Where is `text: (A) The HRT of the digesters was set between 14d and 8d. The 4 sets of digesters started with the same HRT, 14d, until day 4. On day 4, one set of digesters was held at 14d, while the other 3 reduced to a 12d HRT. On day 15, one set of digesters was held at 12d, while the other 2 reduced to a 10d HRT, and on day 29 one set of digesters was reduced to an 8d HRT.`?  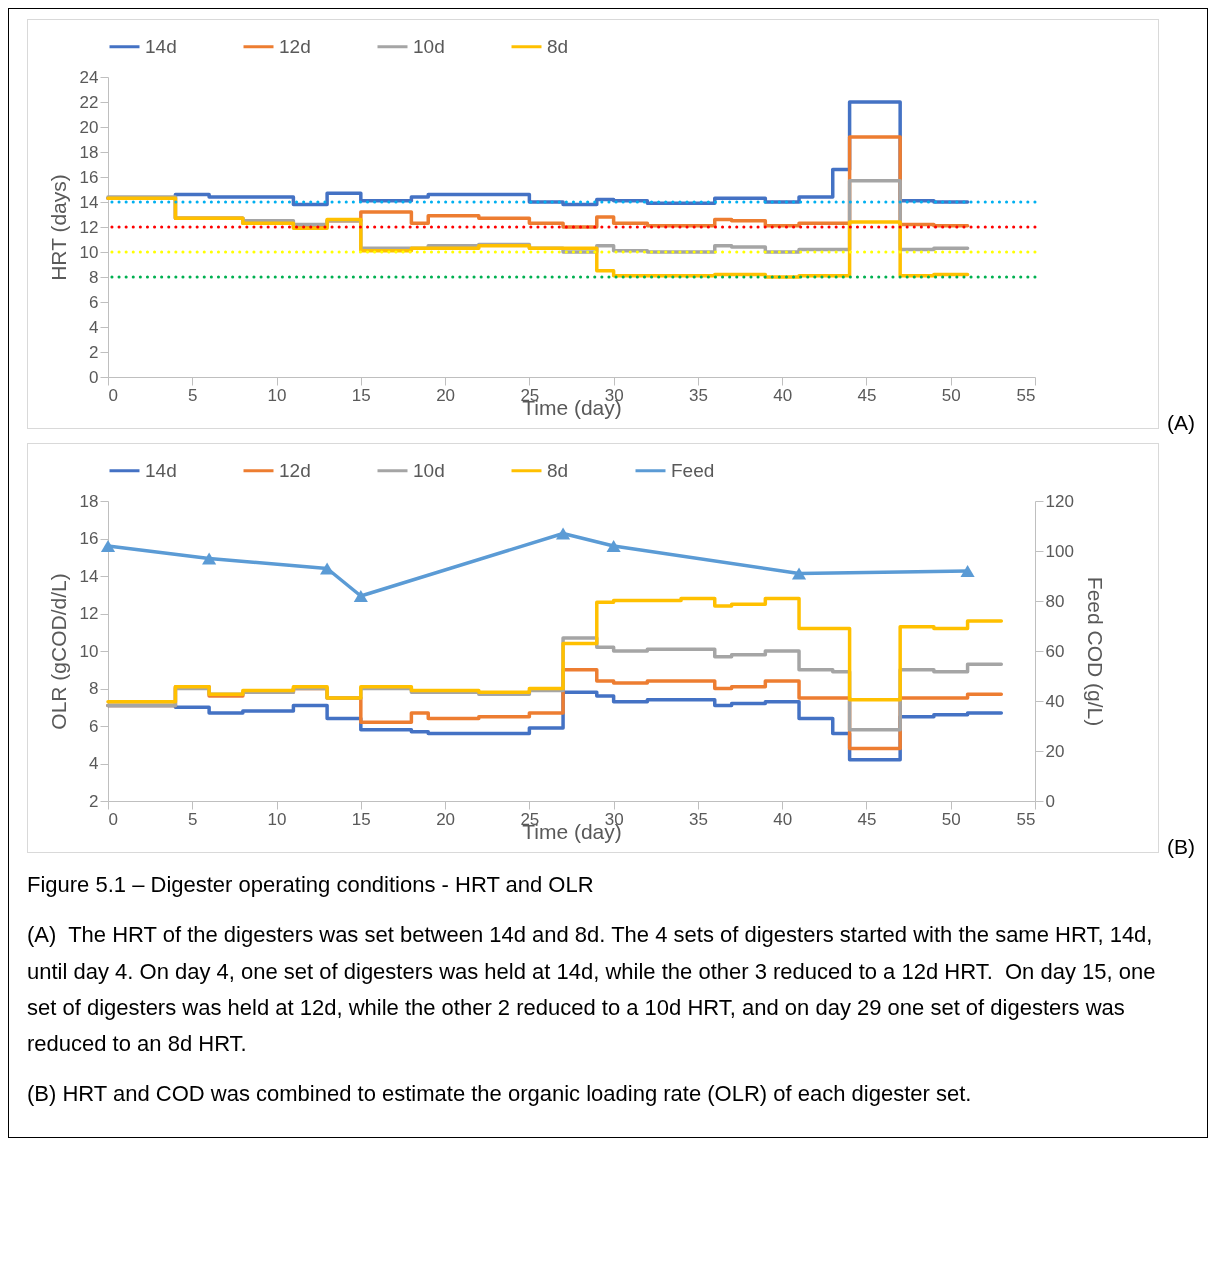
text: (A) The HRT of the digesters was set between 14d and 8d. The 4 sets of digesters started with the same HRT, 14d, until day 4. On day 4, one set of digesters was held at 14d, while the other 3 reduced to a 12d HRT. On day 15, one set of digesters was held at 12d, while the other 2 reduced to a 10d HRT, and on day 29 one set of digesters was reduced to an 8d HRT. is located at coordinates (592, 990).